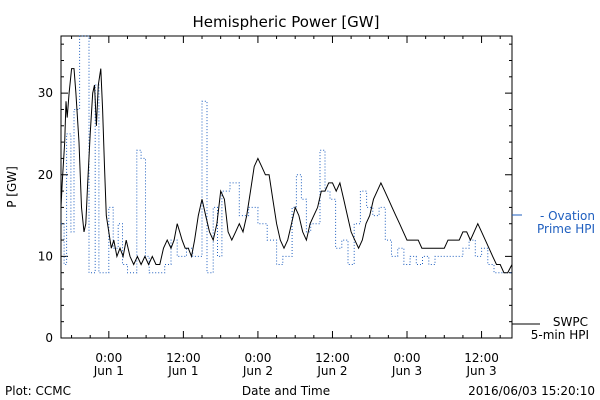  What do you see at coordinates (38, 391) in the screenshot?
I see `footer-plot-source: Plot: CCMC` at bounding box center [38, 391].